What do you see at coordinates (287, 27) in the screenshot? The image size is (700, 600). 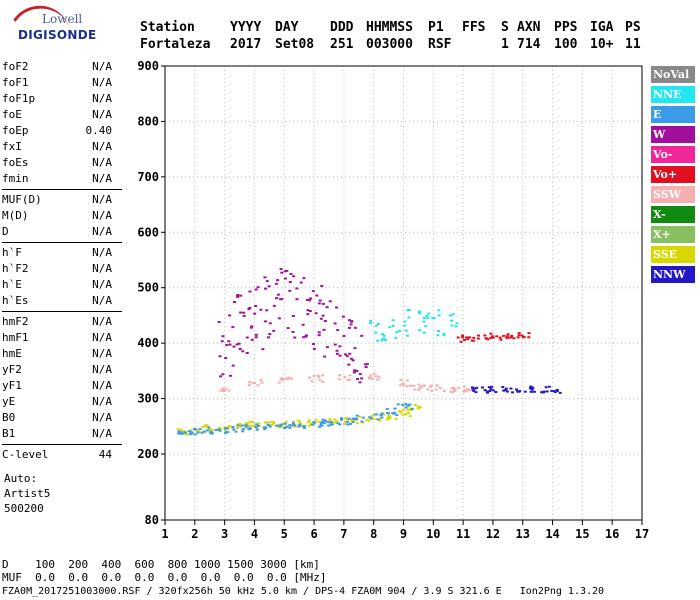 I see `header-label-day: DAY` at bounding box center [287, 27].